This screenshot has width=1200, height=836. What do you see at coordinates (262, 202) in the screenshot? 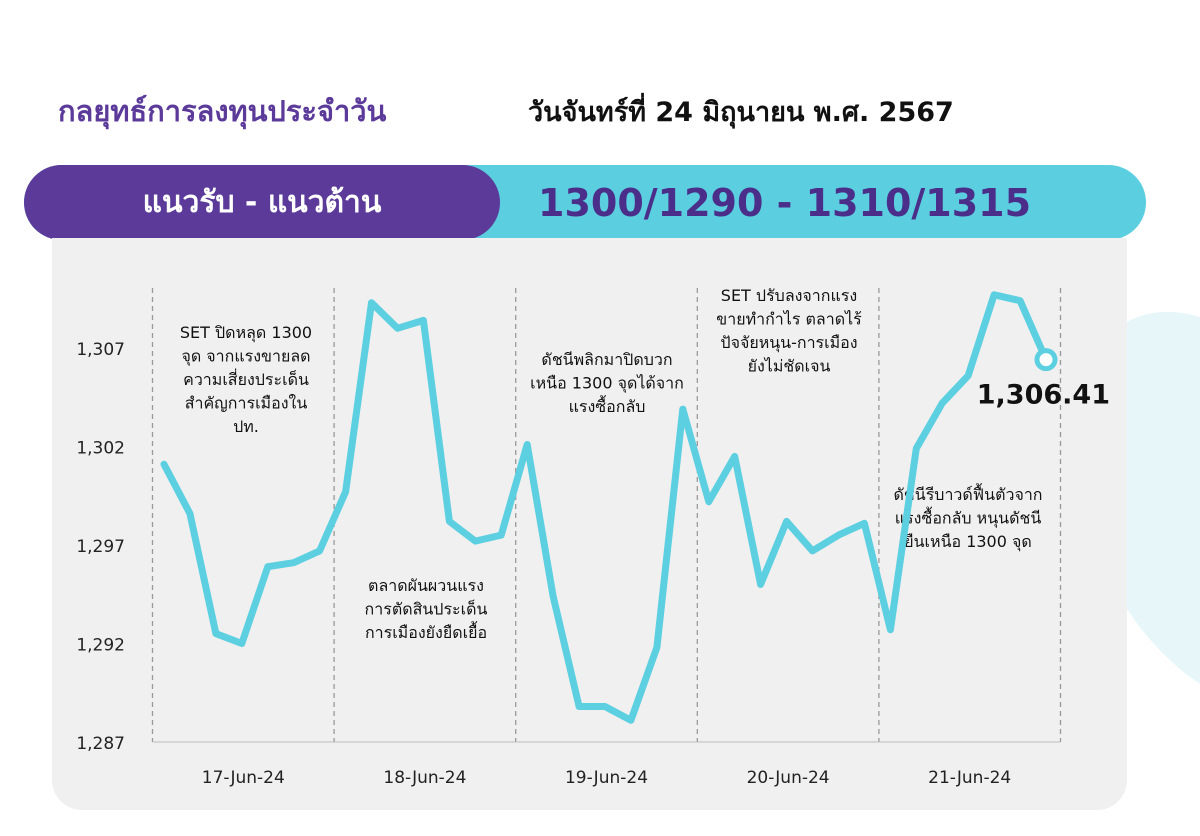
I see `levels-label: แนวรับ - แนวต้าน` at bounding box center [262, 202].